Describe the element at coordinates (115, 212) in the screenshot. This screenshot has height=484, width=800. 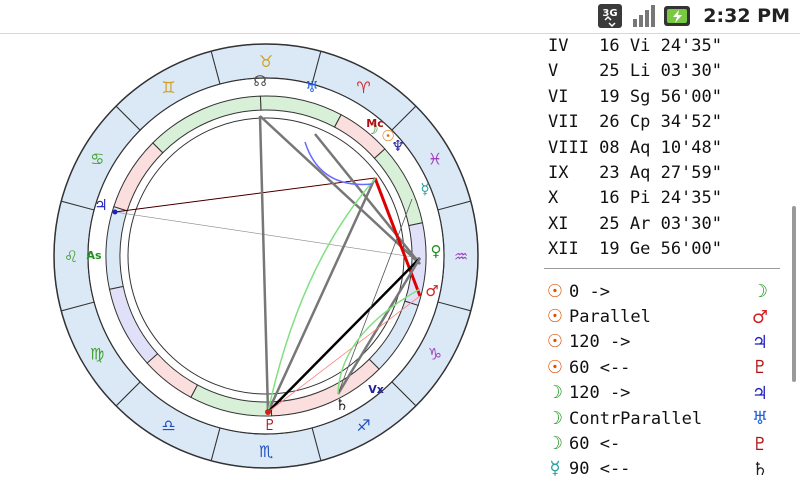
I see `jupiter-marker` at that location.